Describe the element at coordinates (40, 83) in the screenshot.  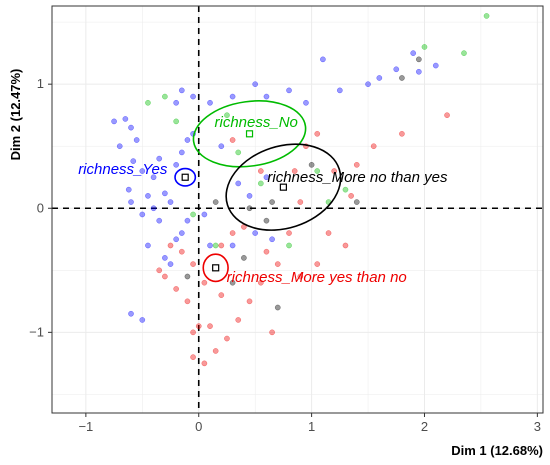
I see `y-tick-label: 1` at that location.